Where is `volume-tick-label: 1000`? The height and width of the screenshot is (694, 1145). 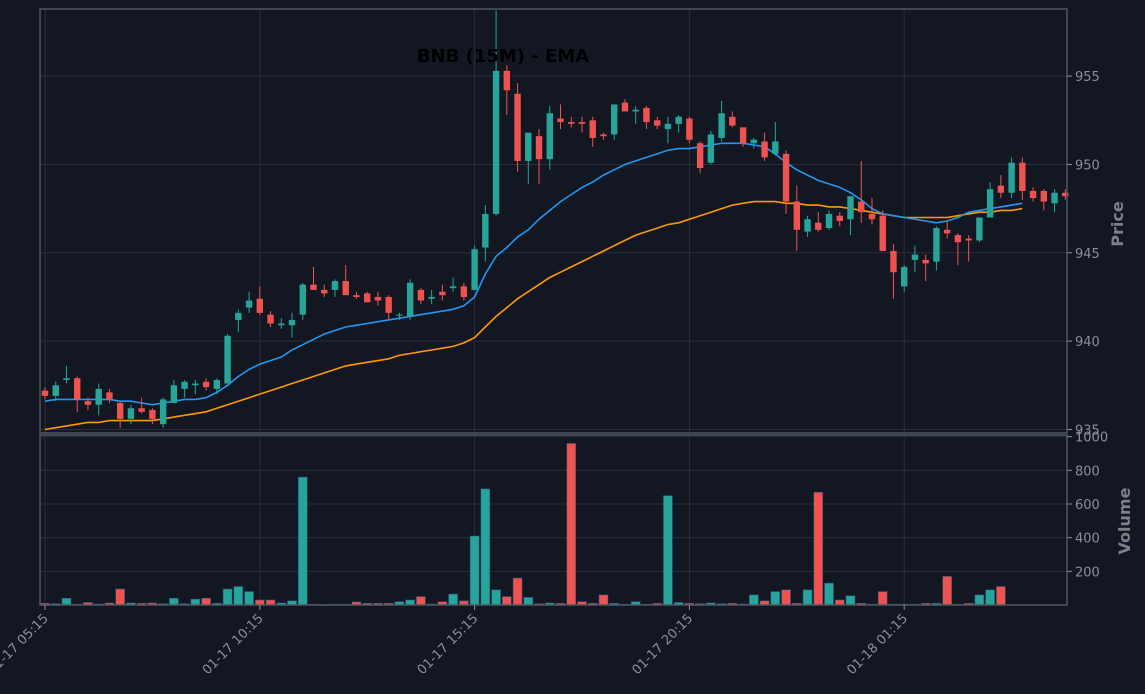 volume-tick-label: 1000 is located at coordinates (1091, 438).